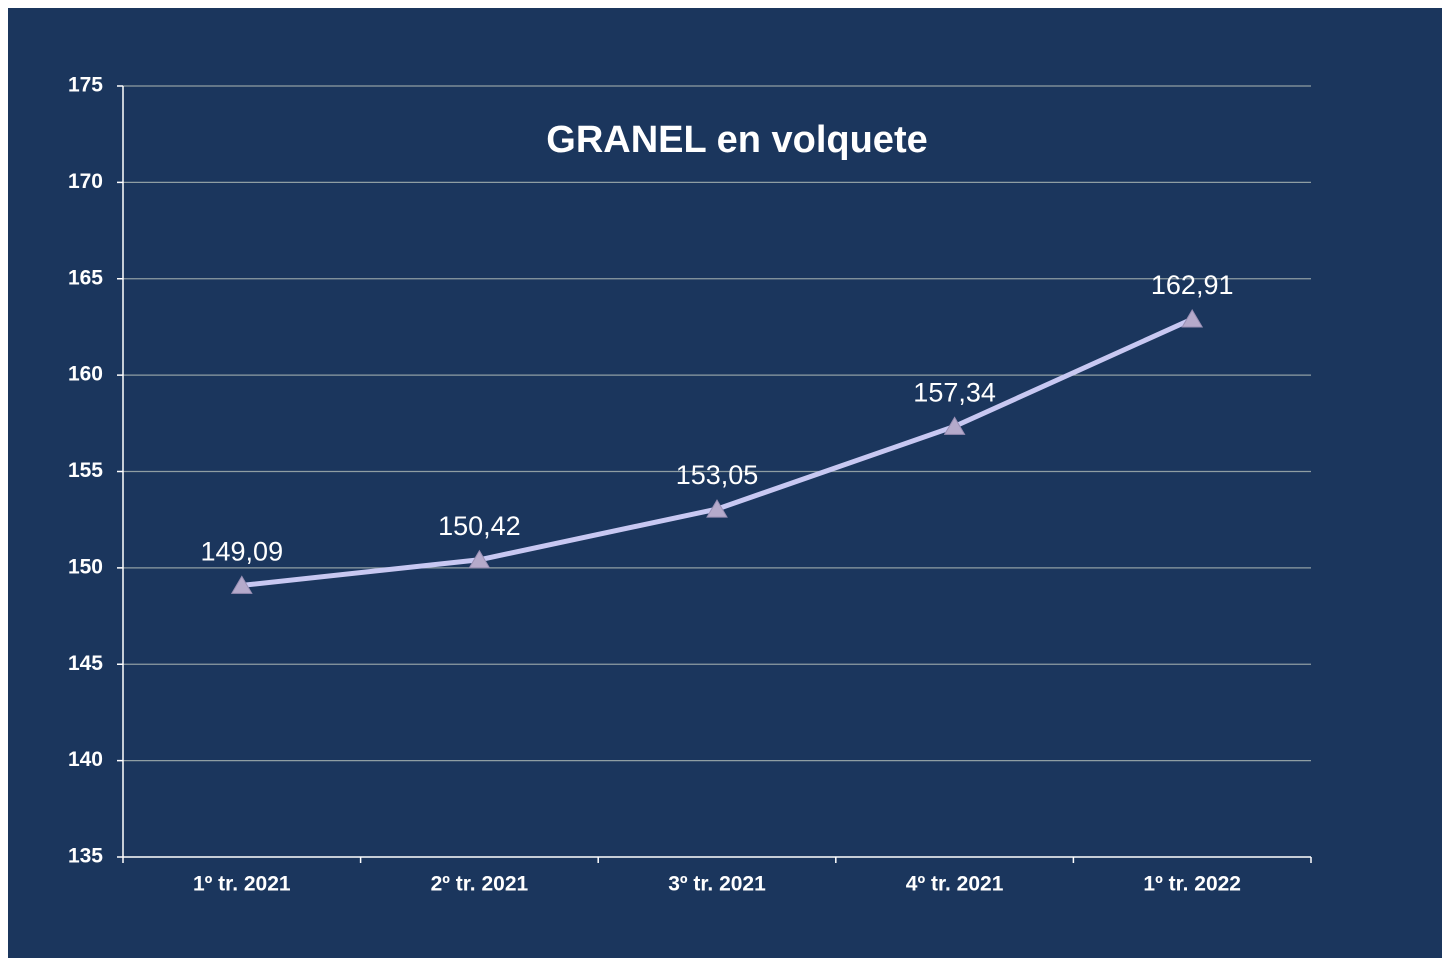 The image size is (1442, 958). I want to click on y-tick-label: 145, so click(85, 663).